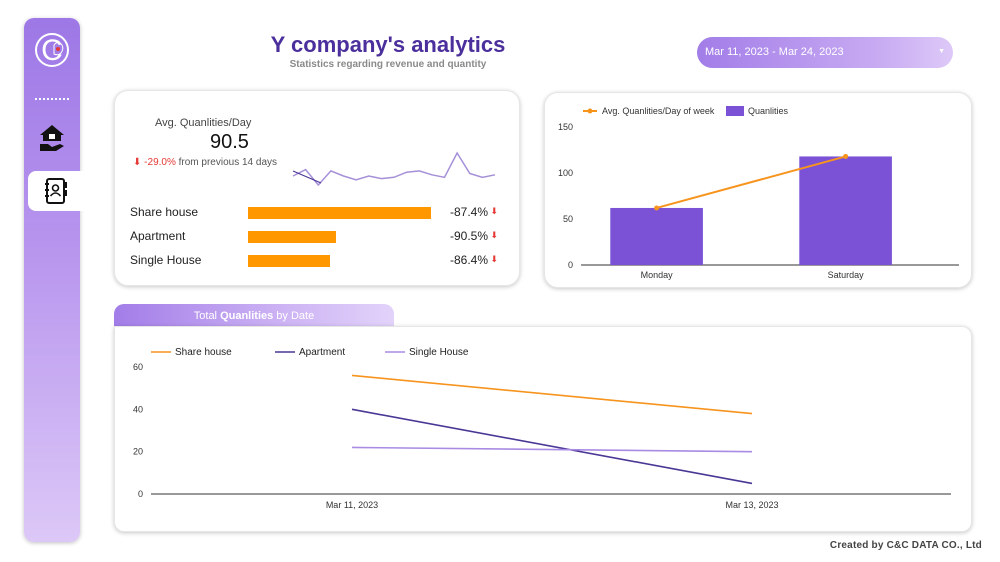 This screenshot has width=1000, height=562. Describe the element at coordinates (207, 316) in the screenshot. I see `tab-prefix: Total` at that location.